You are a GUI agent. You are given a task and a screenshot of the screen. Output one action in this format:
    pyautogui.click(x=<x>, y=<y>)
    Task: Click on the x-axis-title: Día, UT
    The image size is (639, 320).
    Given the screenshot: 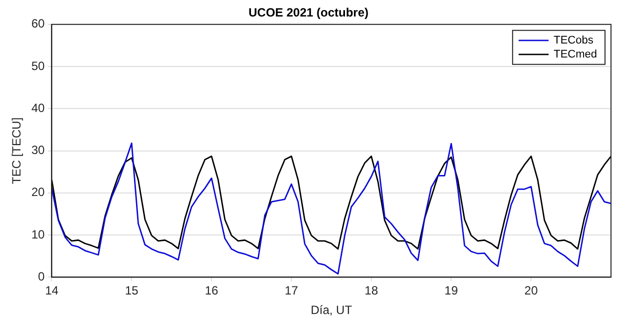 What is the action you would take?
    pyautogui.click(x=331, y=310)
    